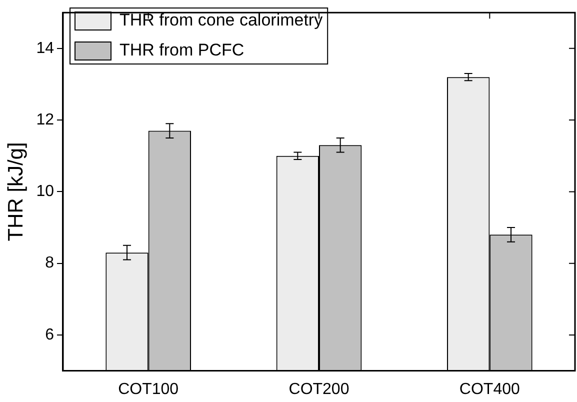 The width and height of the screenshot is (577, 402). I want to click on y-tick-label: 8, so click(49, 263).